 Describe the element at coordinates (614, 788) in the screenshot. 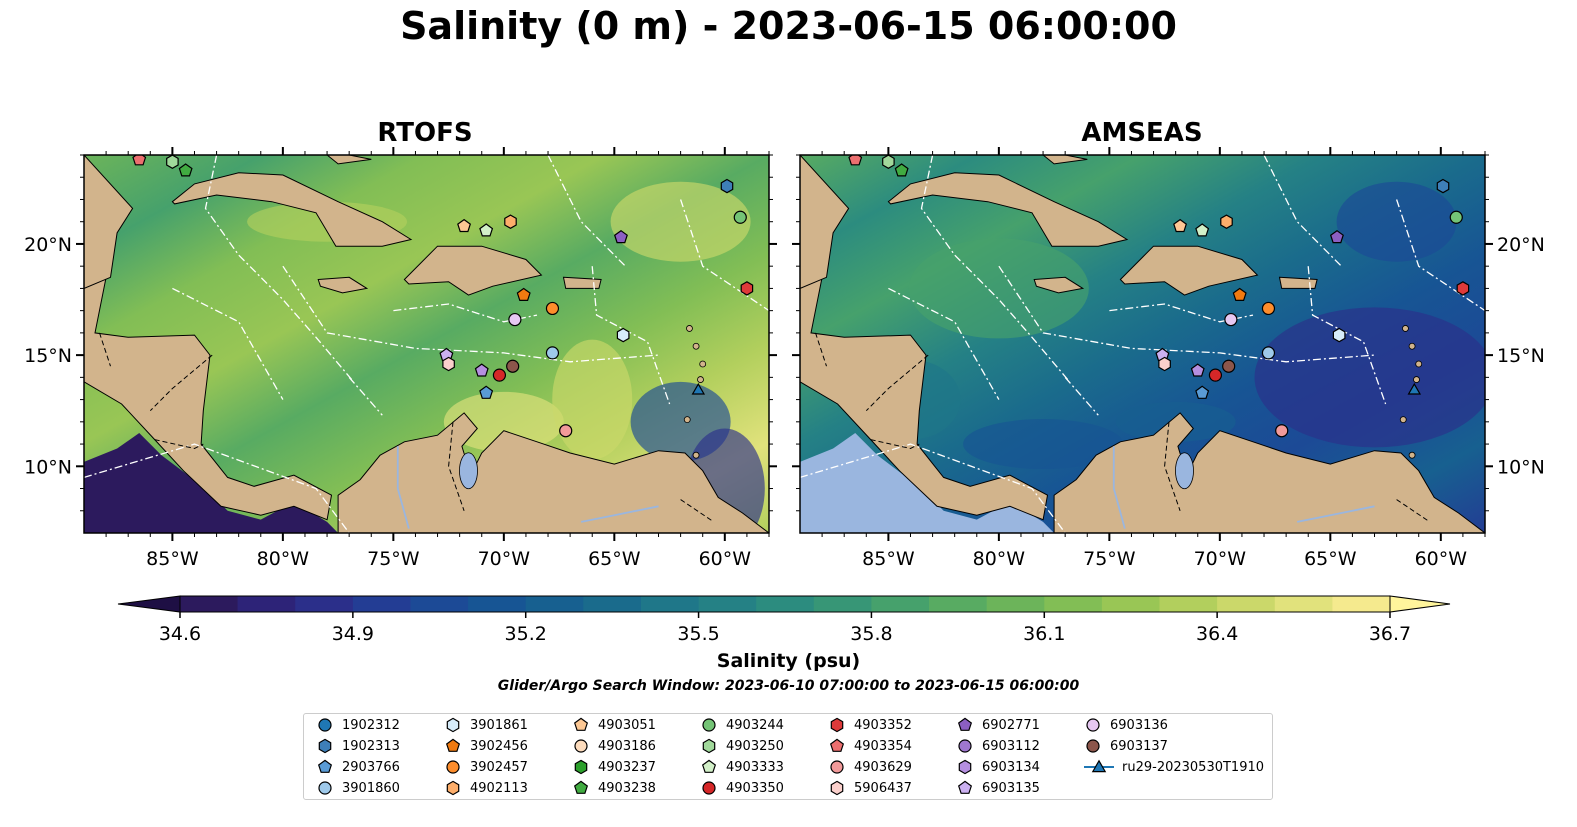

I see `legend-item: 4903238` at that location.